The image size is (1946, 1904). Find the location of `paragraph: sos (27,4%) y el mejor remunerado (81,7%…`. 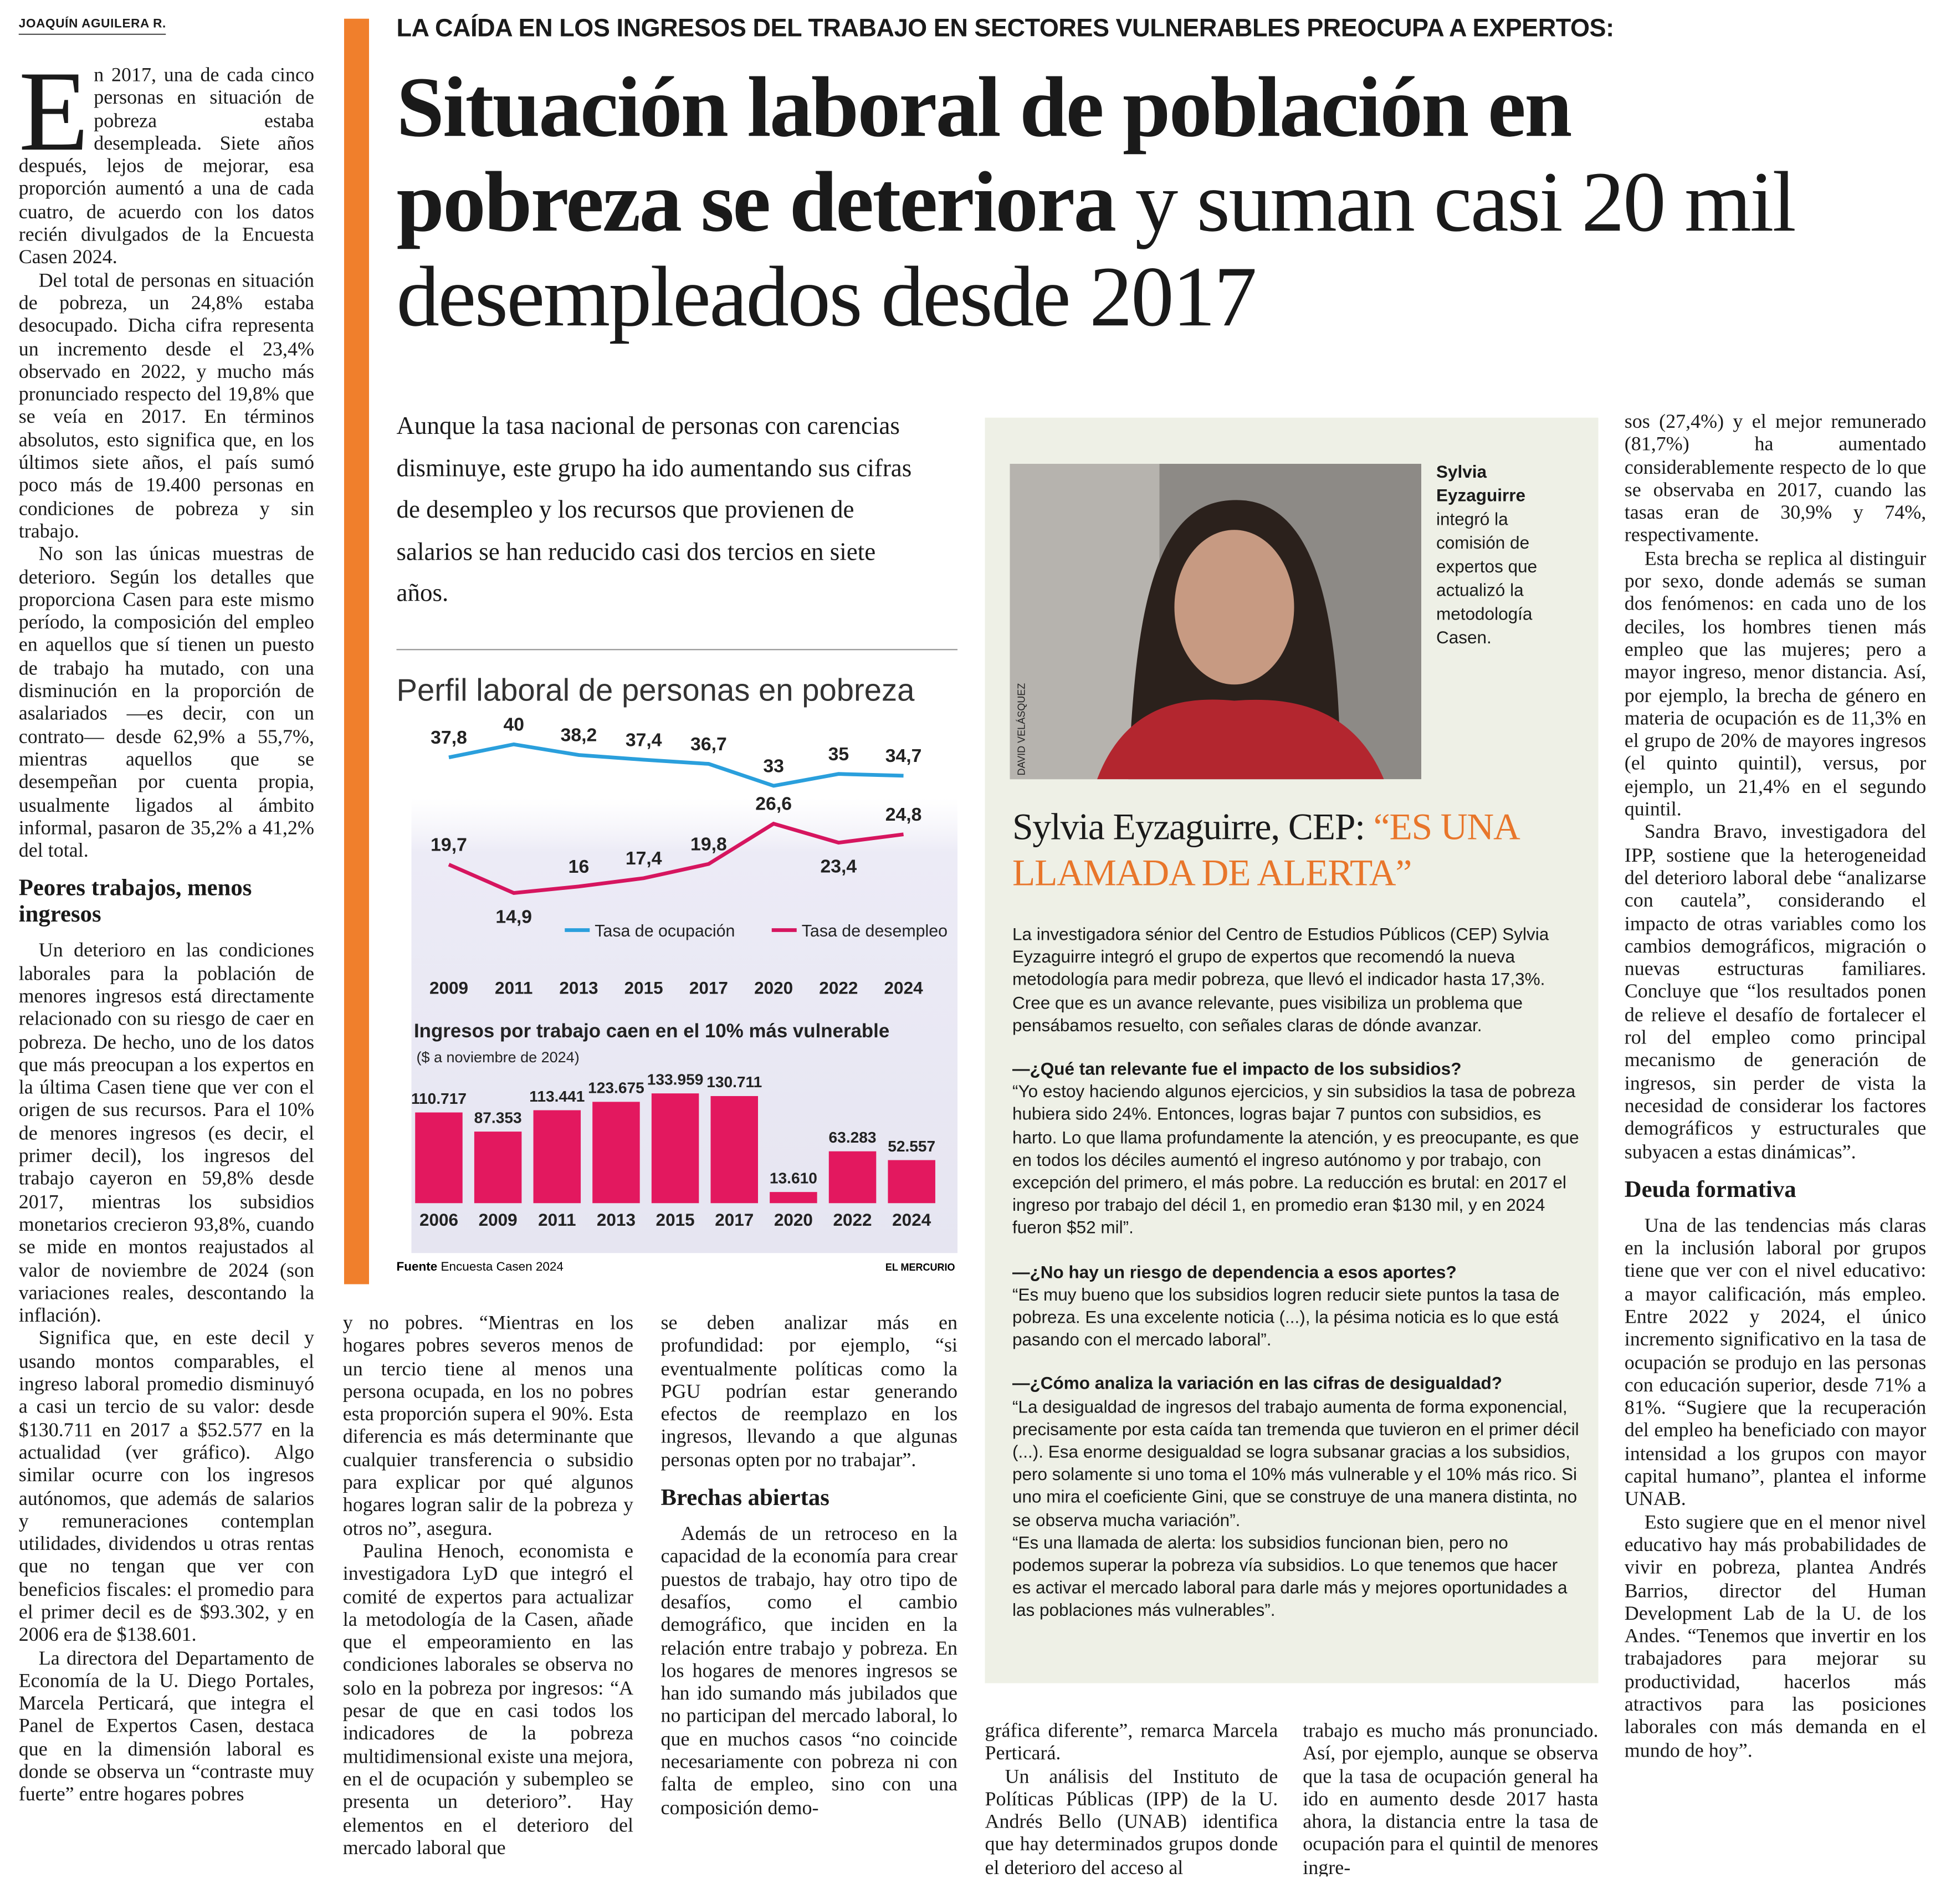

paragraph: sos (27,4%) y el mejor remunerado (81,7%… is located at coordinates (1776, 480).